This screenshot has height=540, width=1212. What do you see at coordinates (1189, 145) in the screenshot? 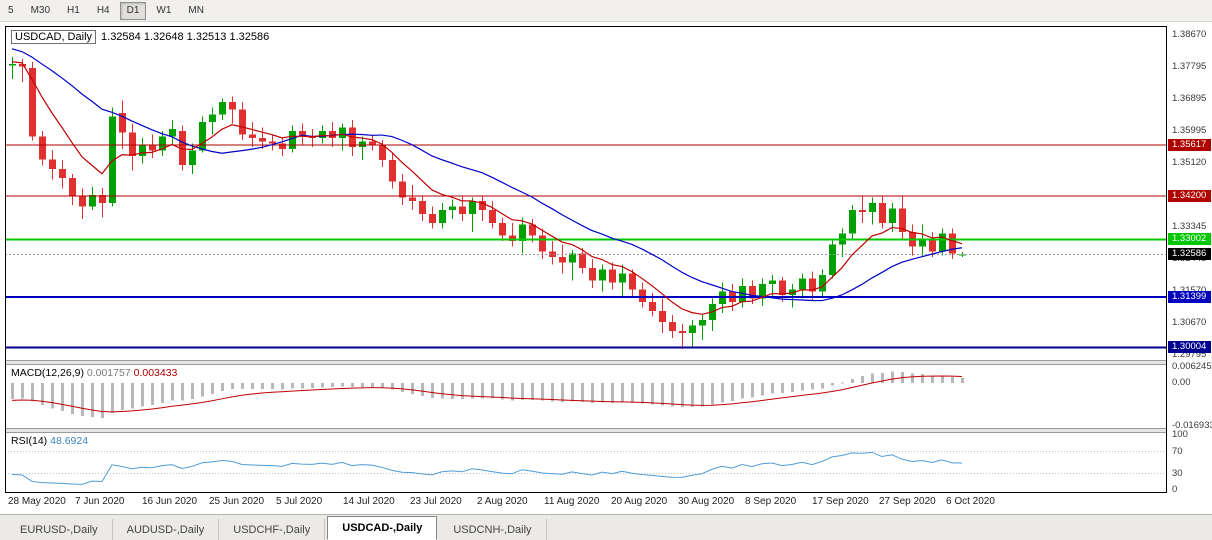
I see `price-level-badge-1.35617: 1.35617` at bounding box center [1189, 145].